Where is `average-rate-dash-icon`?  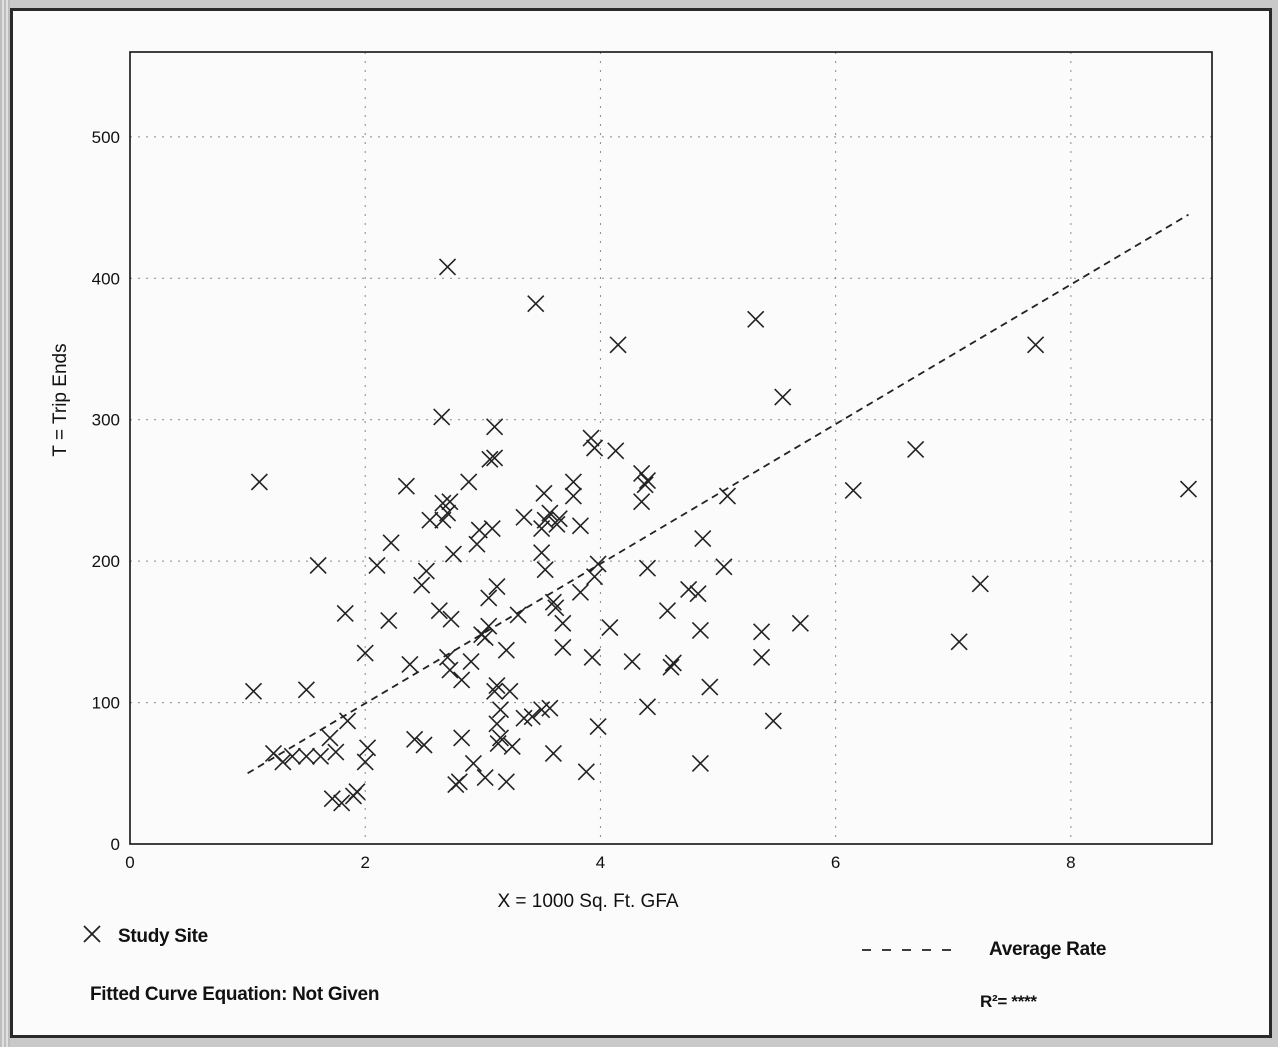
average-rate-dash-icon is located at coordinates (910, 950).